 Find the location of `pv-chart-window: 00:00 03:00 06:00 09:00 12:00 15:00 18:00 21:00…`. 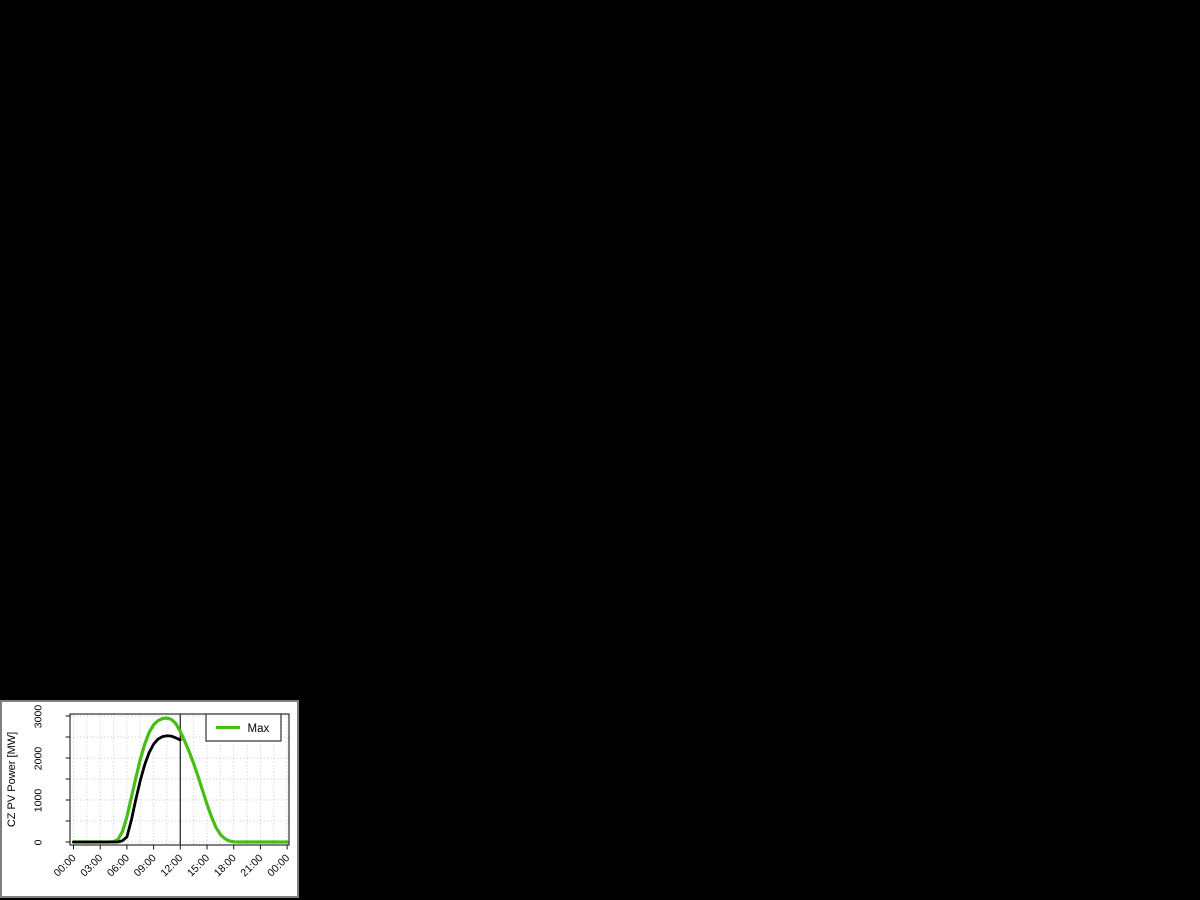

pv-chart-window: 00:00 03:00 06:00 09:00 12:00 15:00 18:00 21:00… is located at coordinates (149, 799).